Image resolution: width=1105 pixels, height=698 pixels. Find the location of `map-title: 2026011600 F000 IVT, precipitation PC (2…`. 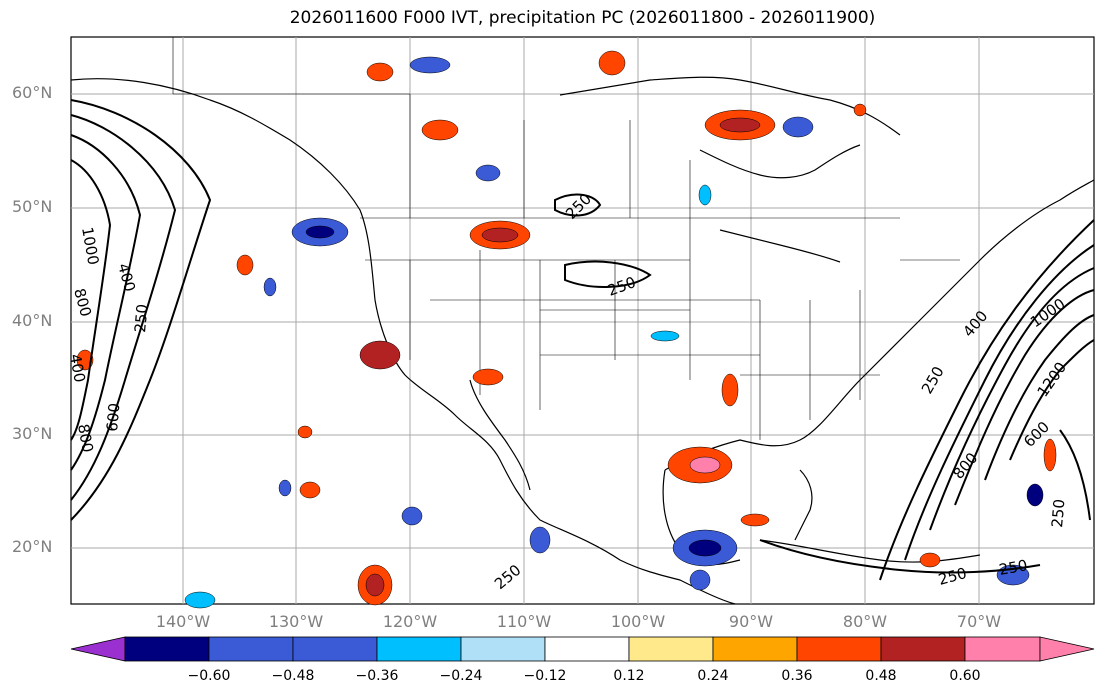

map-title: 2026011600 F000 IVT, precipitation PC (2… is located at coordinates (582, 18).